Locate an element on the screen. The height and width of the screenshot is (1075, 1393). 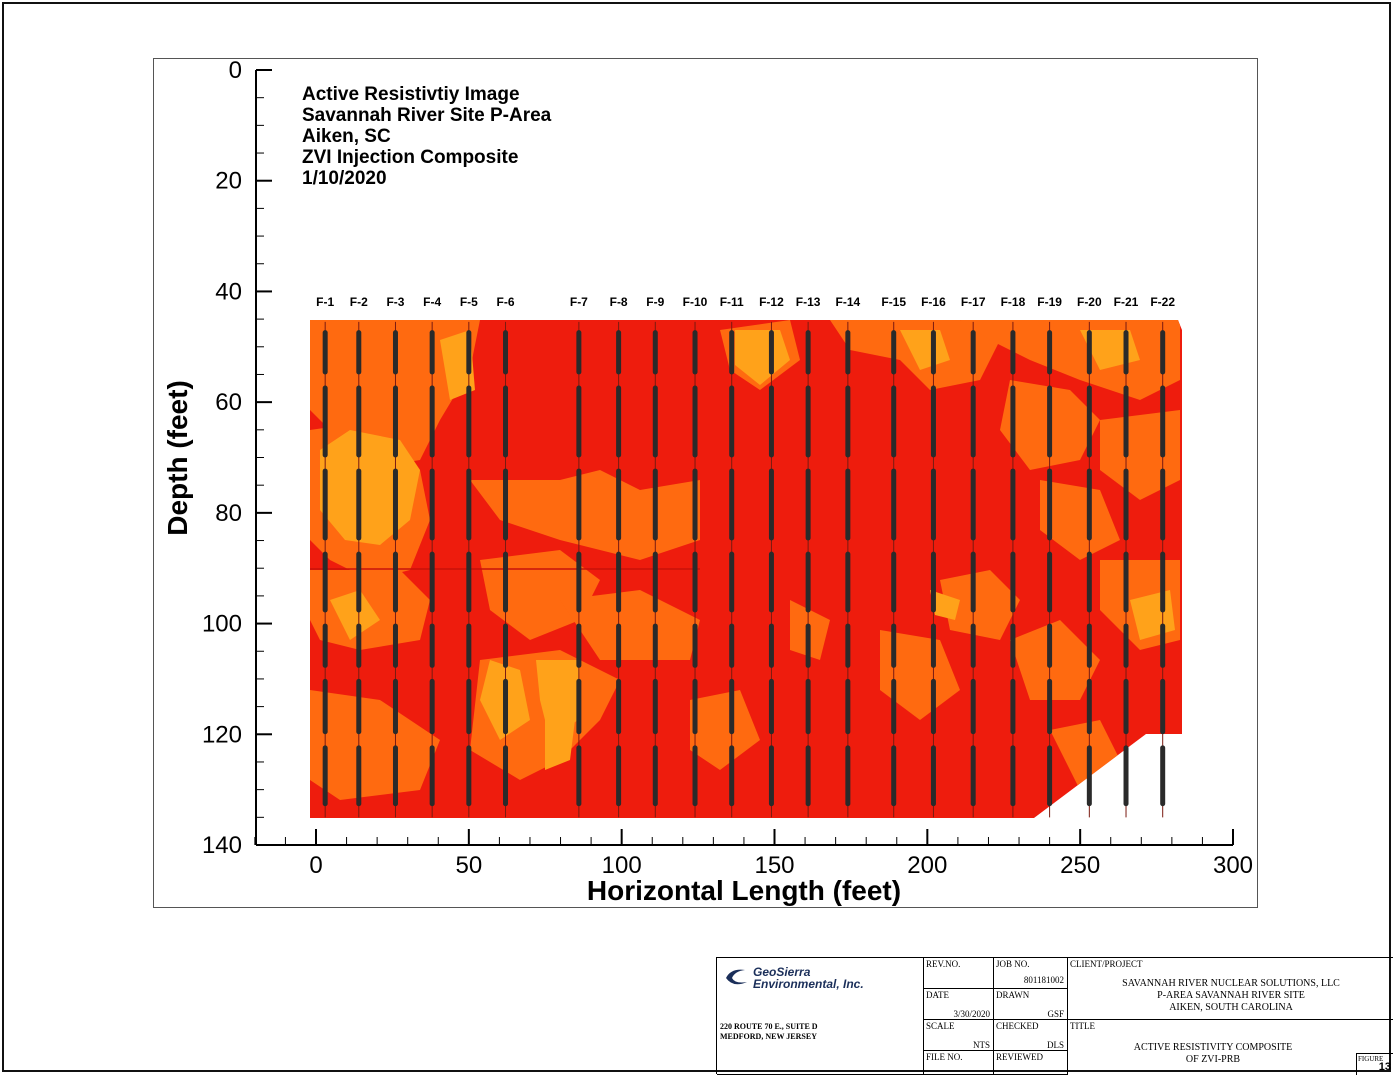
reviewed-cell: REVIEWED is located at coordinates (1031, 1063).